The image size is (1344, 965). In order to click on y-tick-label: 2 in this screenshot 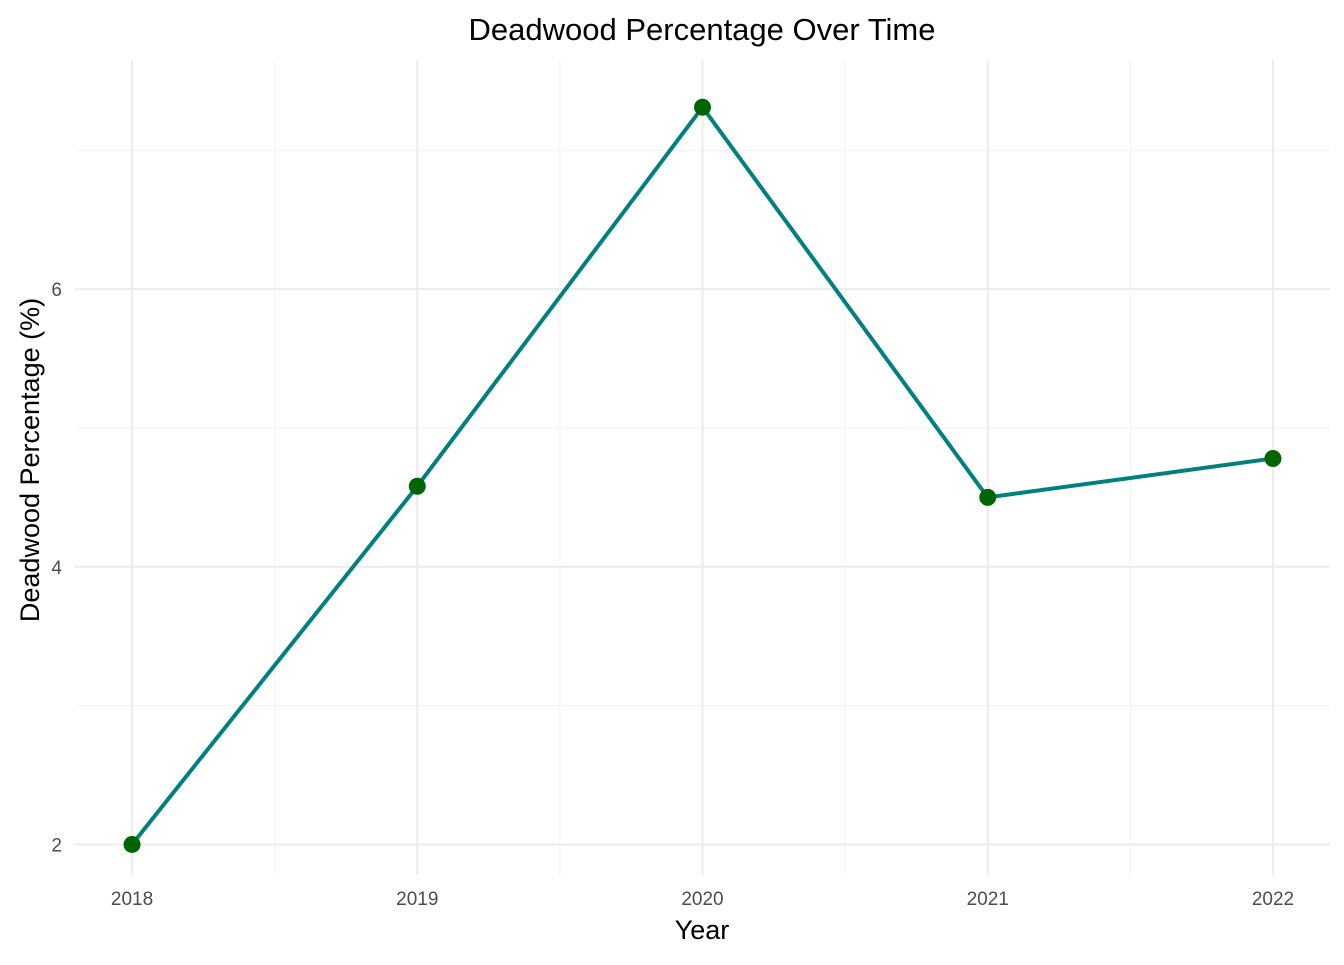, I will do `click(56, 845)`.